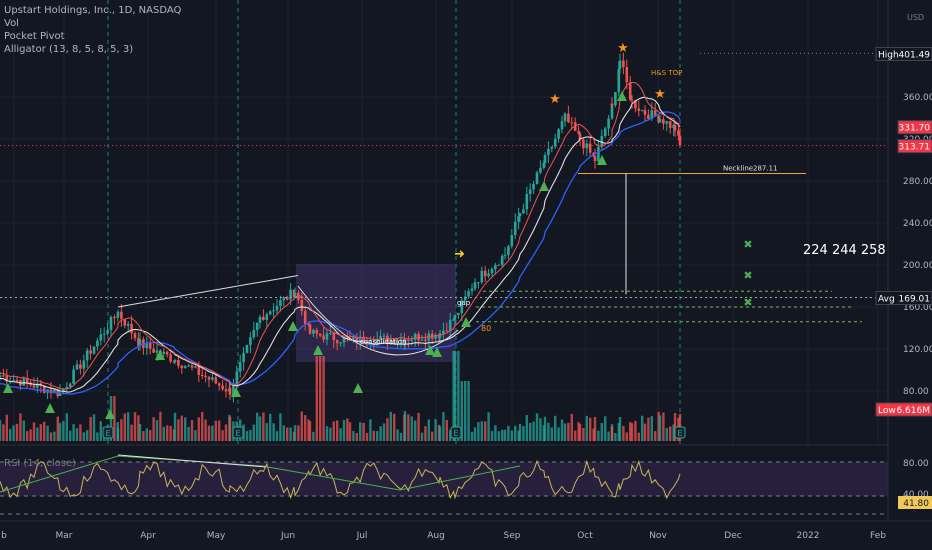  What do you see at coordinates (444, 479) in the screenshot?
I see `rsi-band` at bounding box center [444, 479].